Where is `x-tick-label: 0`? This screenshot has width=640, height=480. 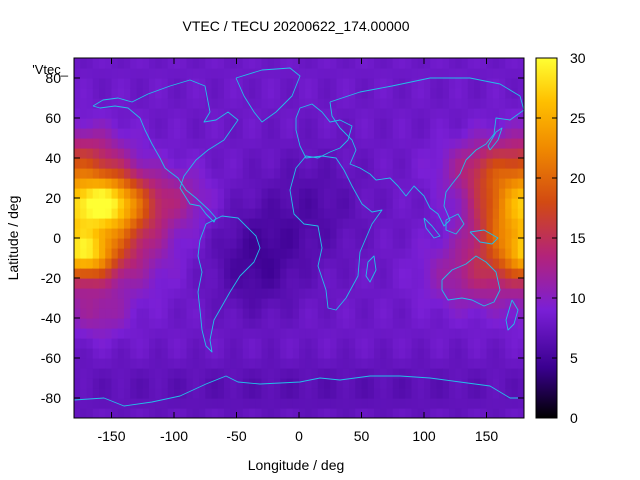 x-tick-label: 0 is located at coordinates (299, 436).